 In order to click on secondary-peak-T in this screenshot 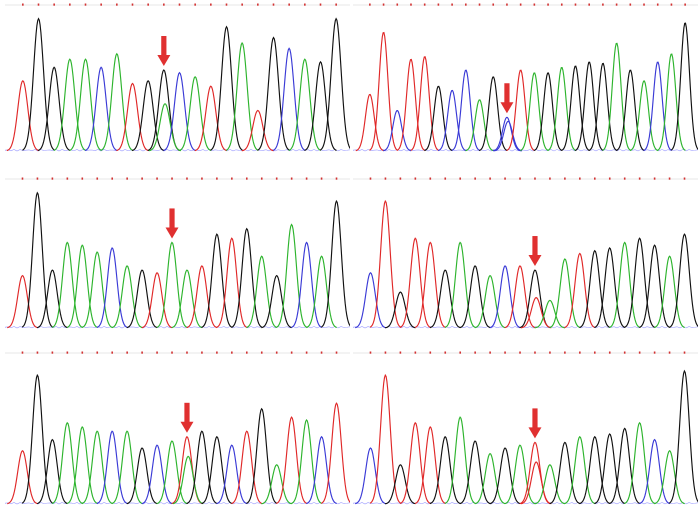, I will do `click(536, 483)`.